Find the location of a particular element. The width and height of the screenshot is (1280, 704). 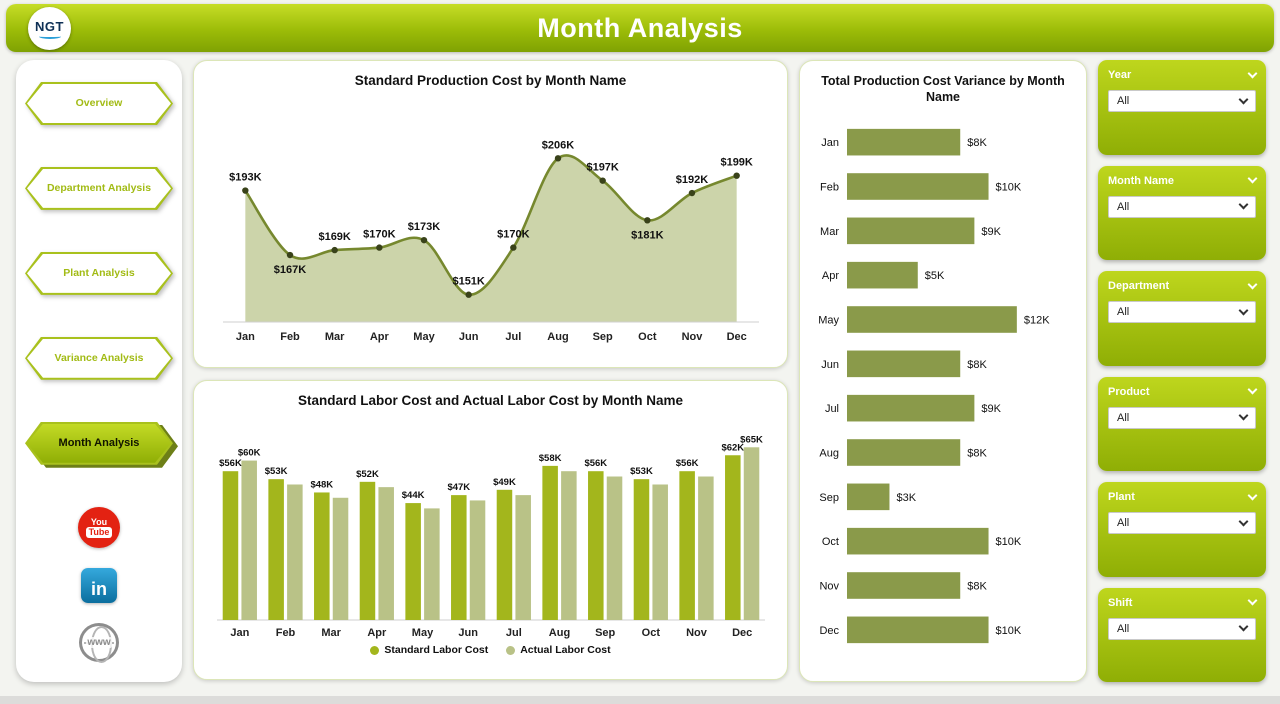

category-label: Nov is located at coordinates (692, 337).